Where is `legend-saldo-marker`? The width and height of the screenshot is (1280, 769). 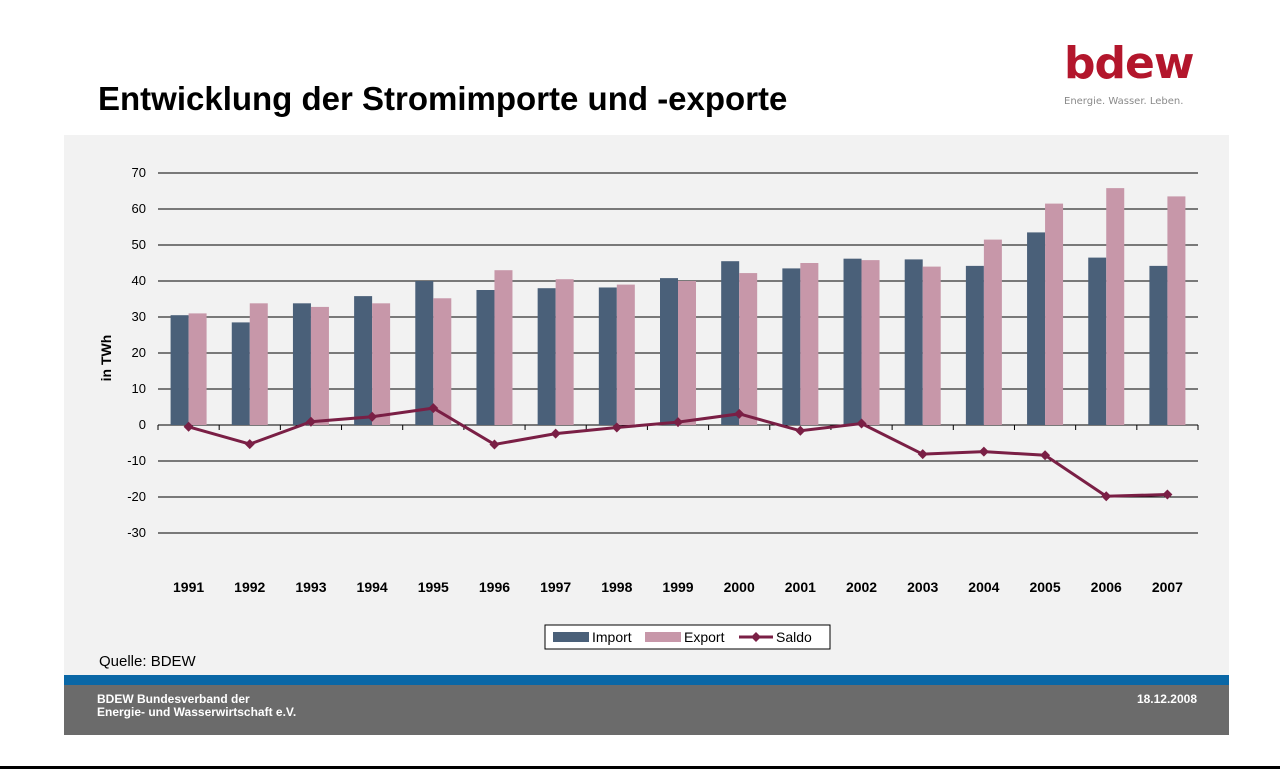 legend-saldo-marker is located at coordinates (756, 637).